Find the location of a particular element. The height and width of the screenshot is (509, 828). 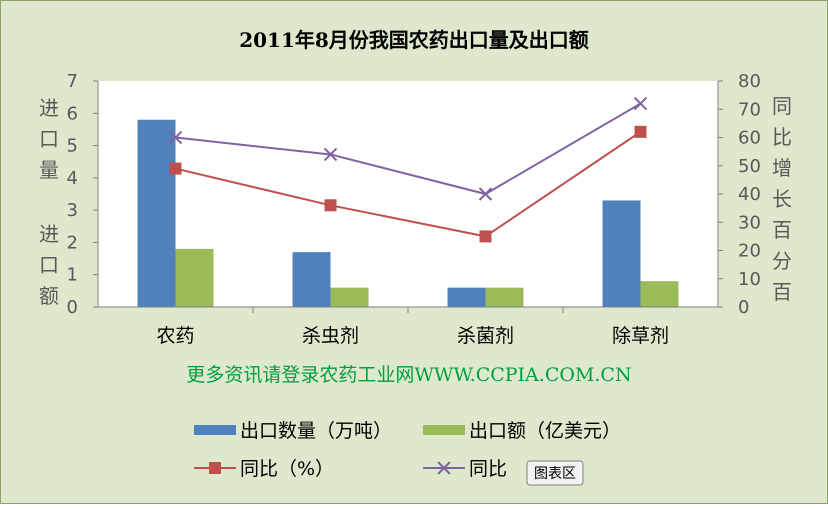

y-right-label-char: 长 is located at coordinates (782, 199).